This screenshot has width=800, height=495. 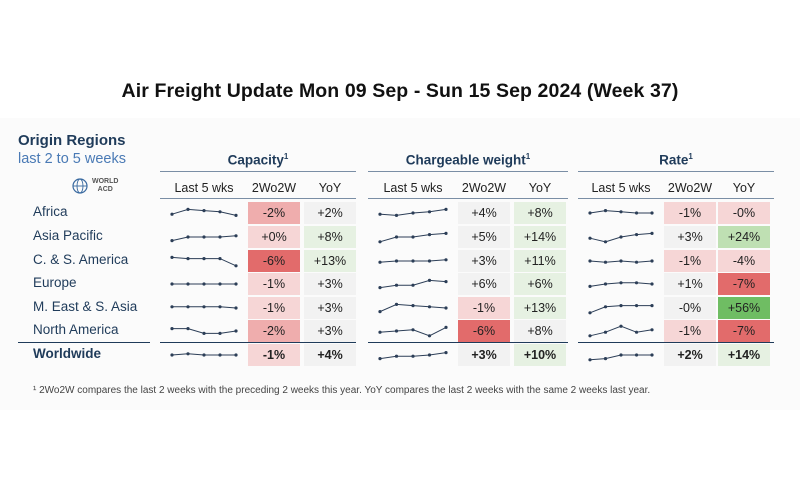 I want to click on subheader-yoy: YoY, so click(x=330, y=188).